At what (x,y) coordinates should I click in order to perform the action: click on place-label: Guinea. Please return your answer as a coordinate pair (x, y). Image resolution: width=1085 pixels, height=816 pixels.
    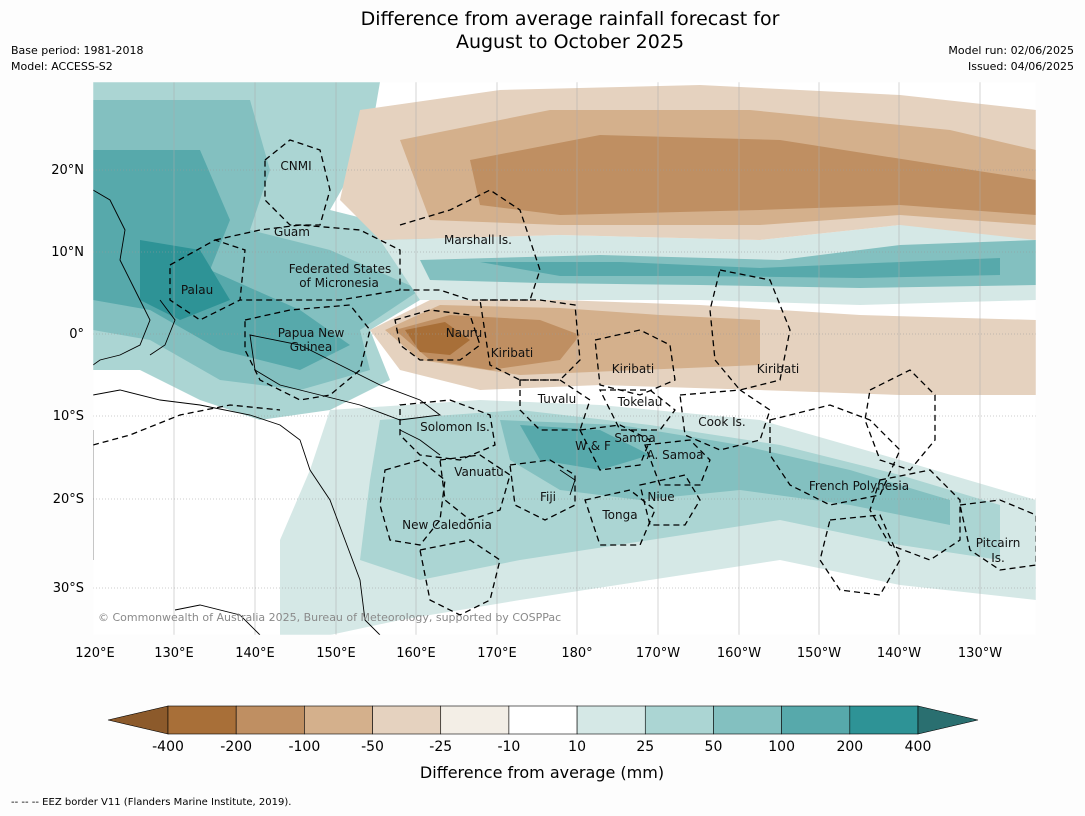
    Looking at the image, I should click on (311, 347).